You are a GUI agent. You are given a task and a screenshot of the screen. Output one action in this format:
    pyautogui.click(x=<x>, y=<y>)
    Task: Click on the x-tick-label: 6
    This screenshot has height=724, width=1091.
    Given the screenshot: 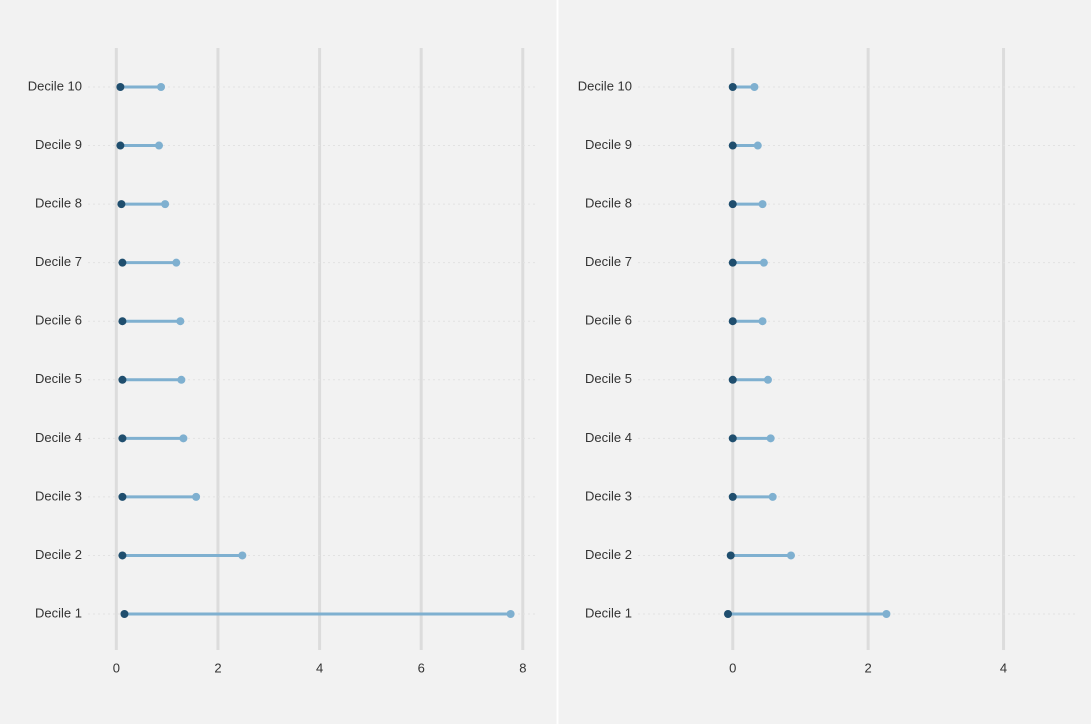 What is the action you would take?
    pyautogui.click(x=421, y=667)
    